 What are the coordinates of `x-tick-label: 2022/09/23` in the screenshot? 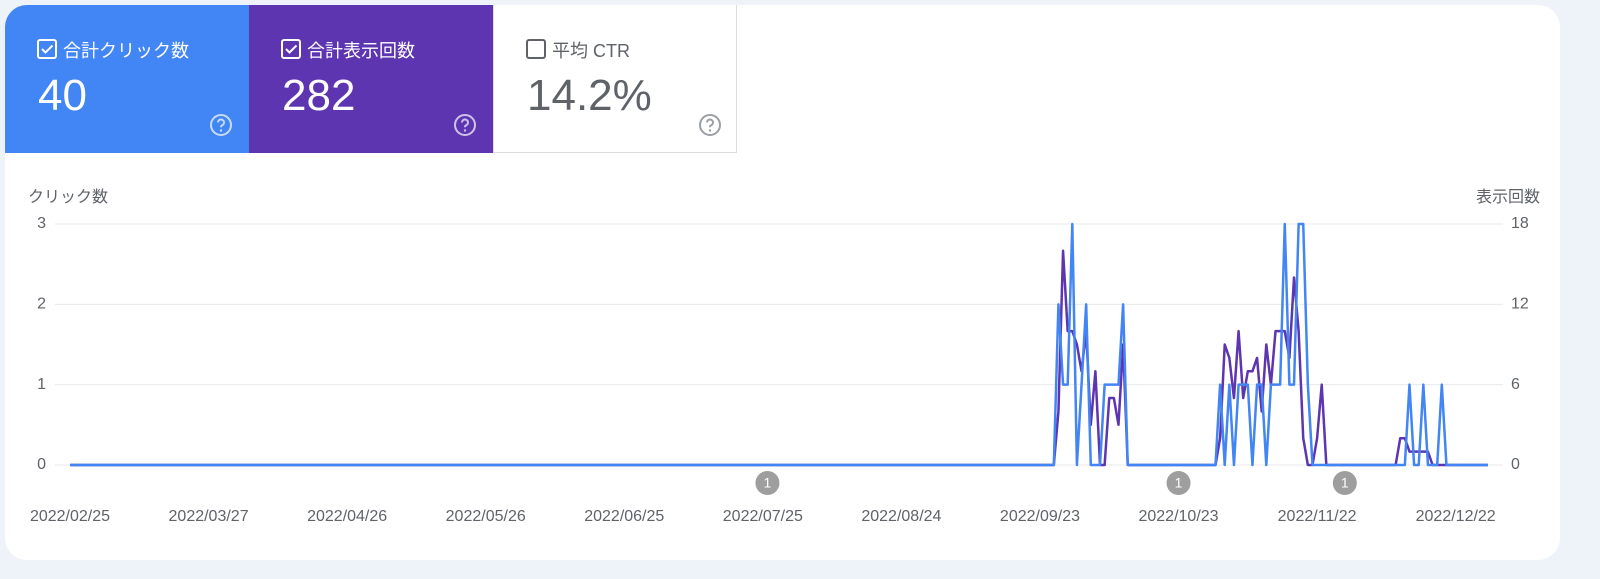 It's located at (1040, 516).